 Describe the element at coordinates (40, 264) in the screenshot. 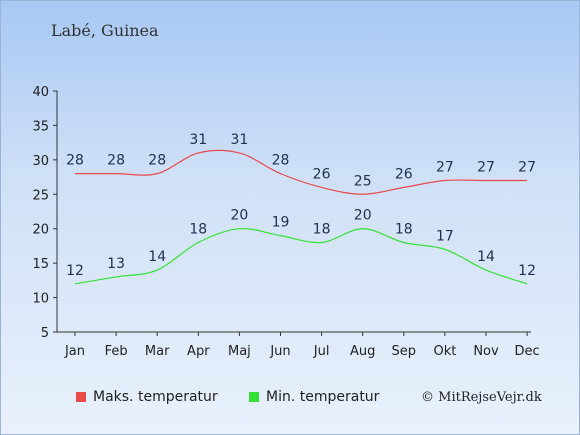

I see `y-tick-label: 15` at that location.